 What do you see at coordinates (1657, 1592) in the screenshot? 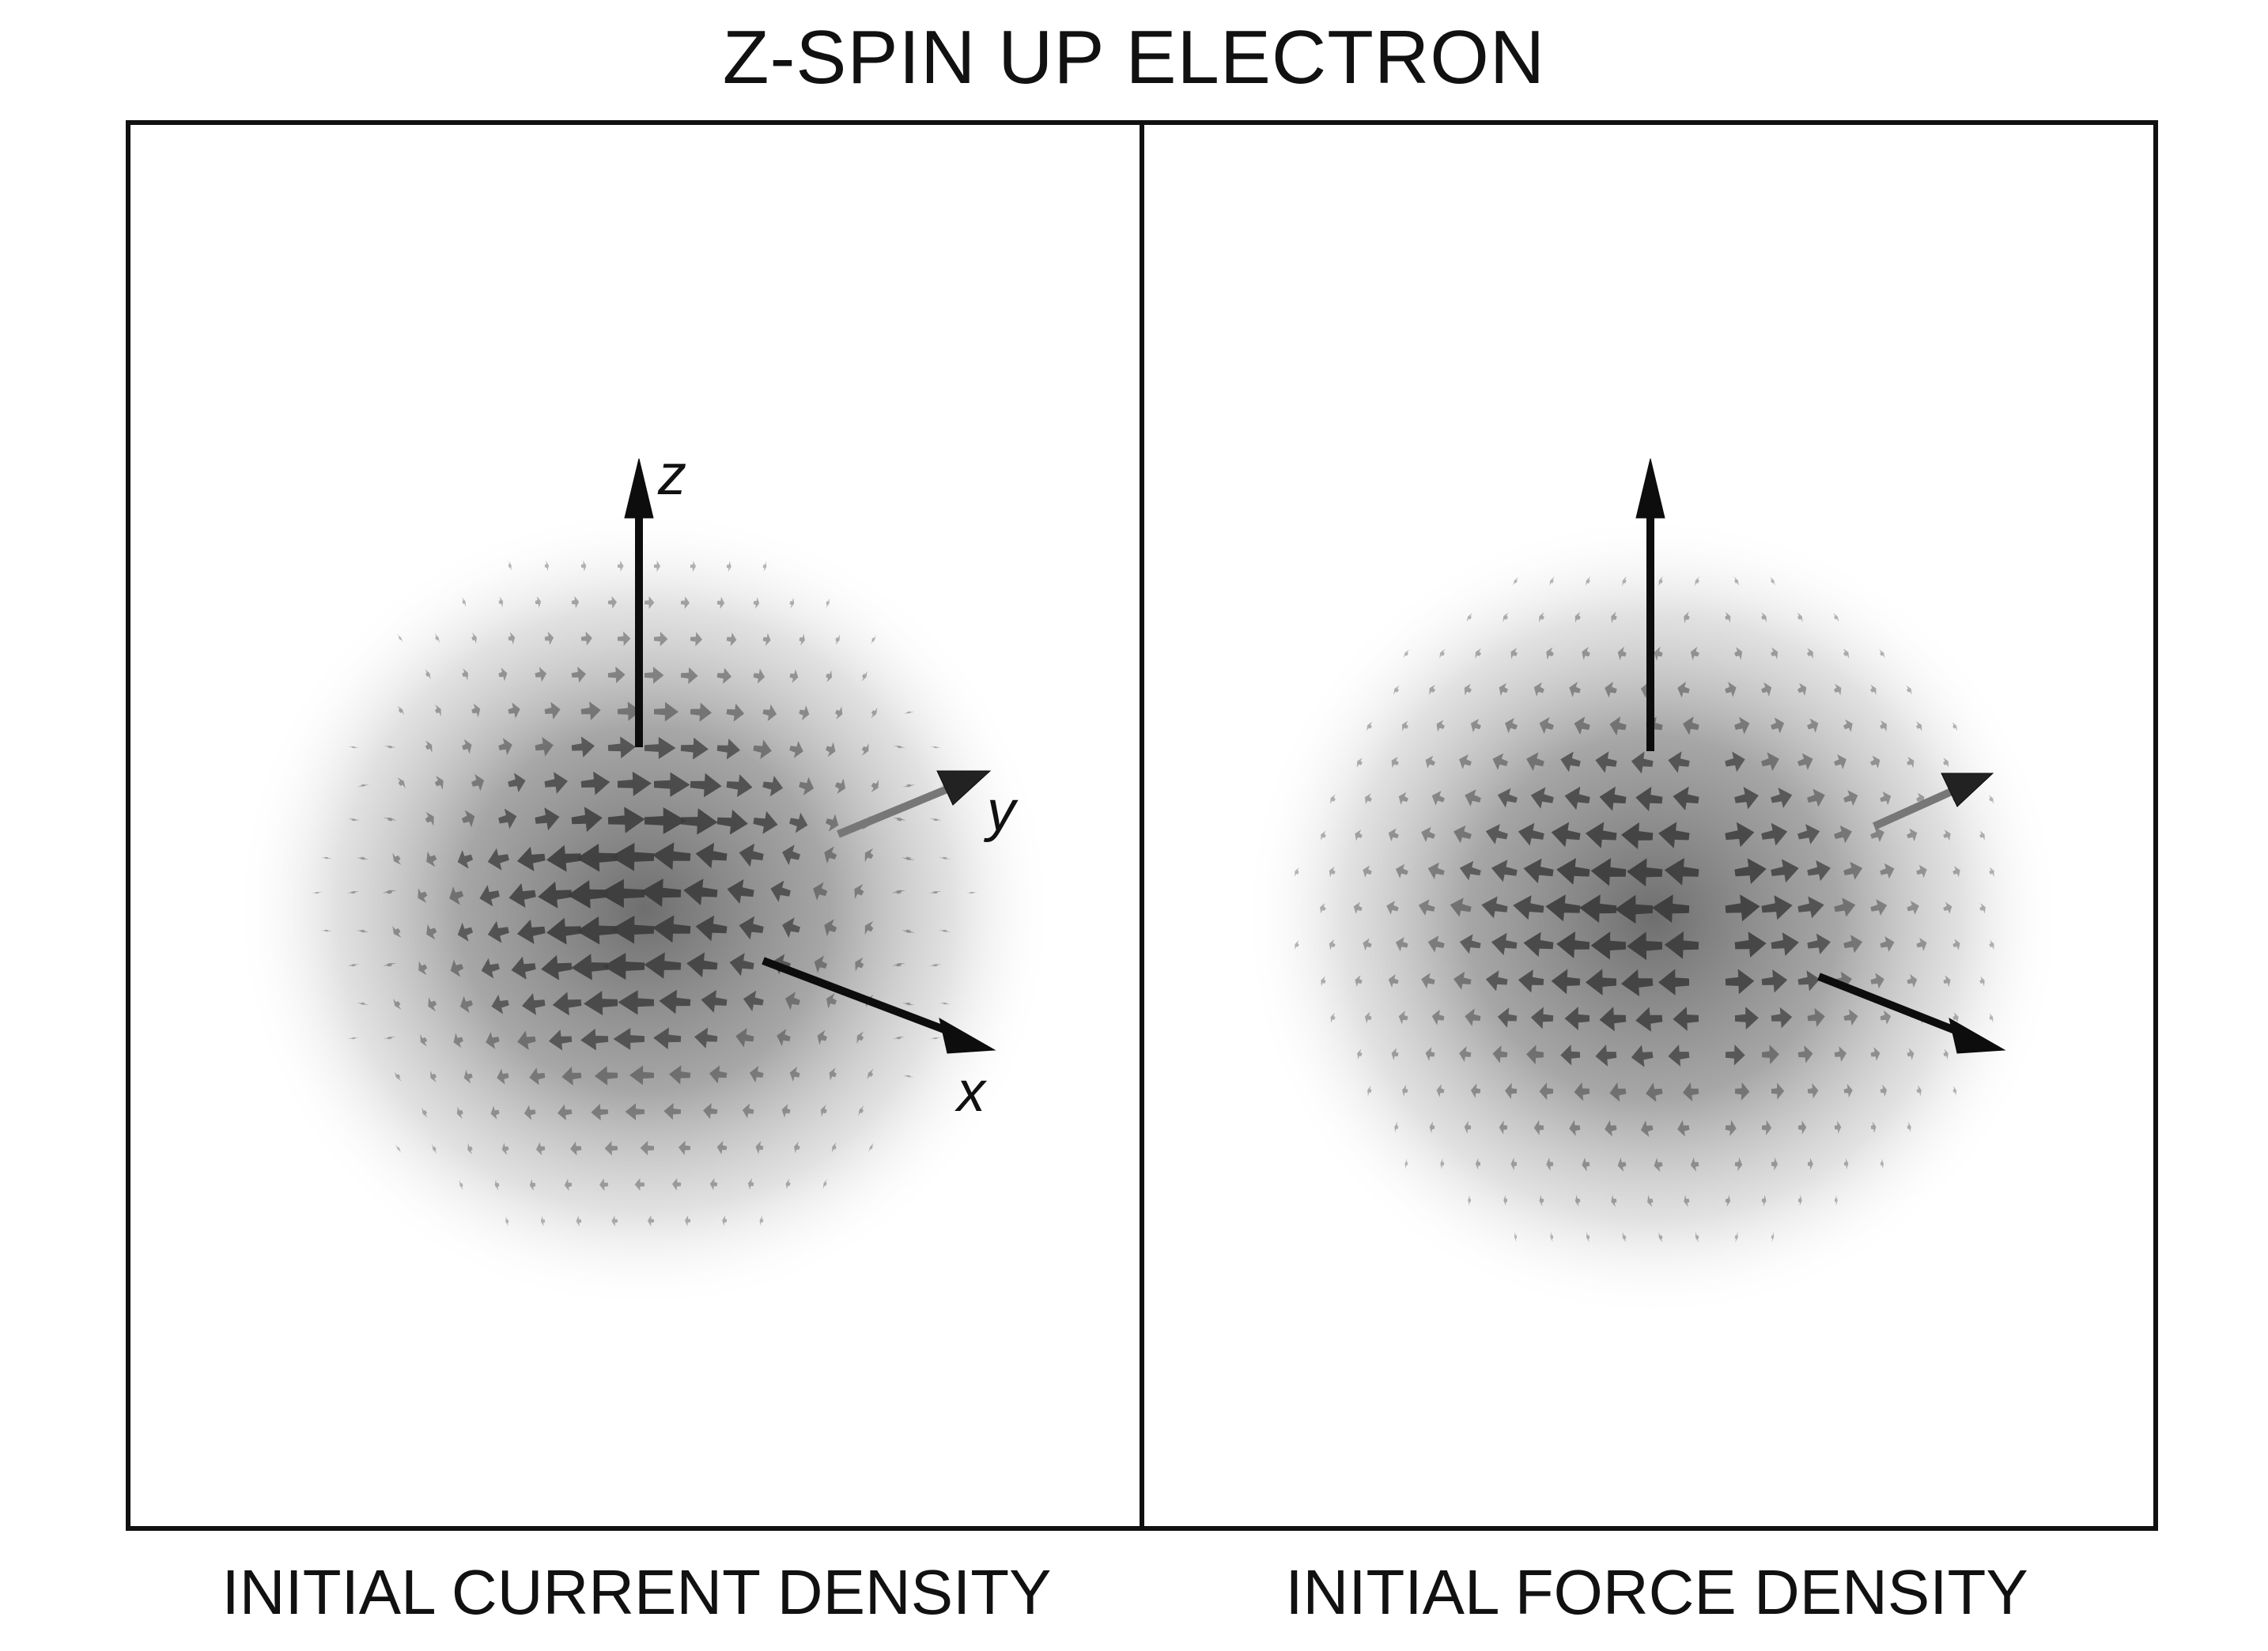
I see `caption-force-density: INITIAL FORCE DENSITY` at bounding box center [1657, 1592].